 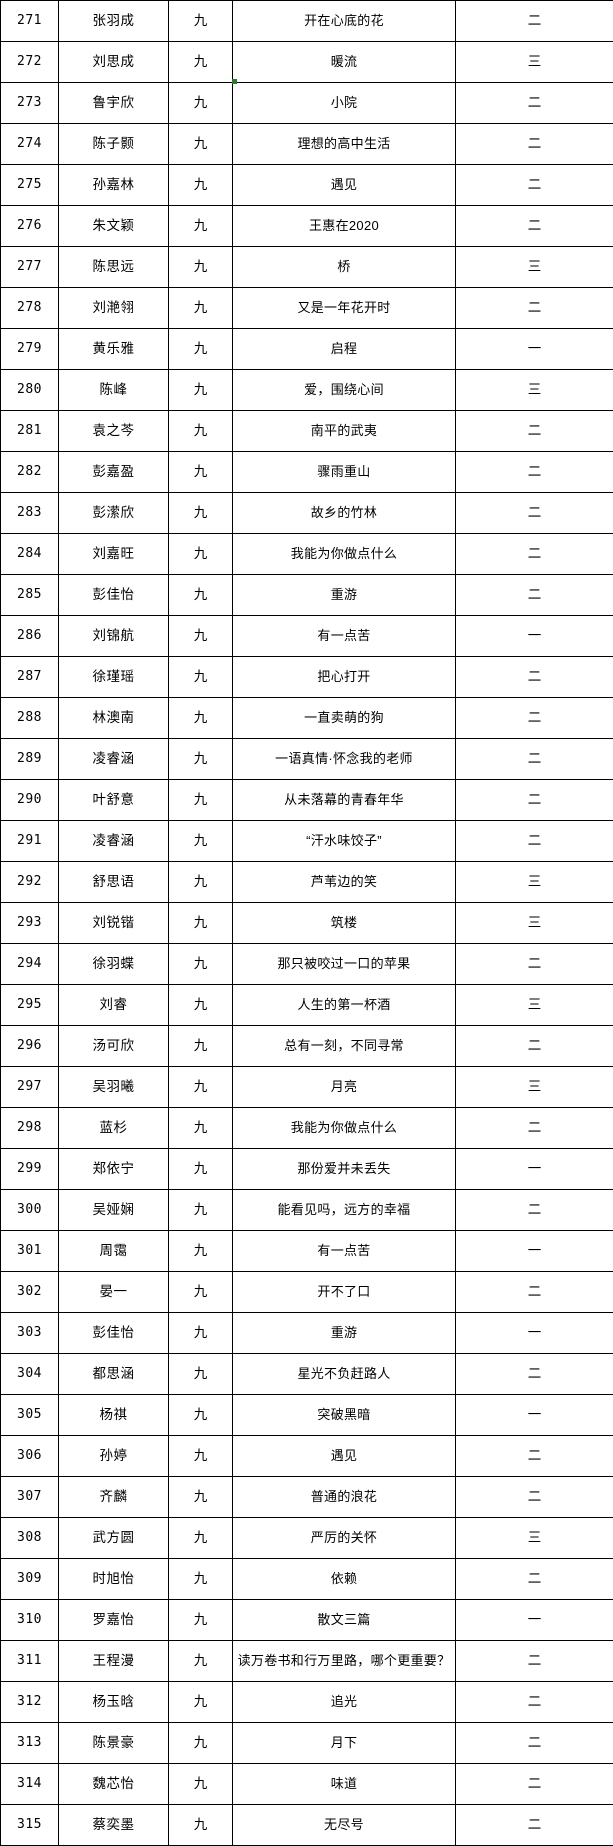 I want to click on cell-student-name: 刘嘉旺, so click(x=114, y=554).